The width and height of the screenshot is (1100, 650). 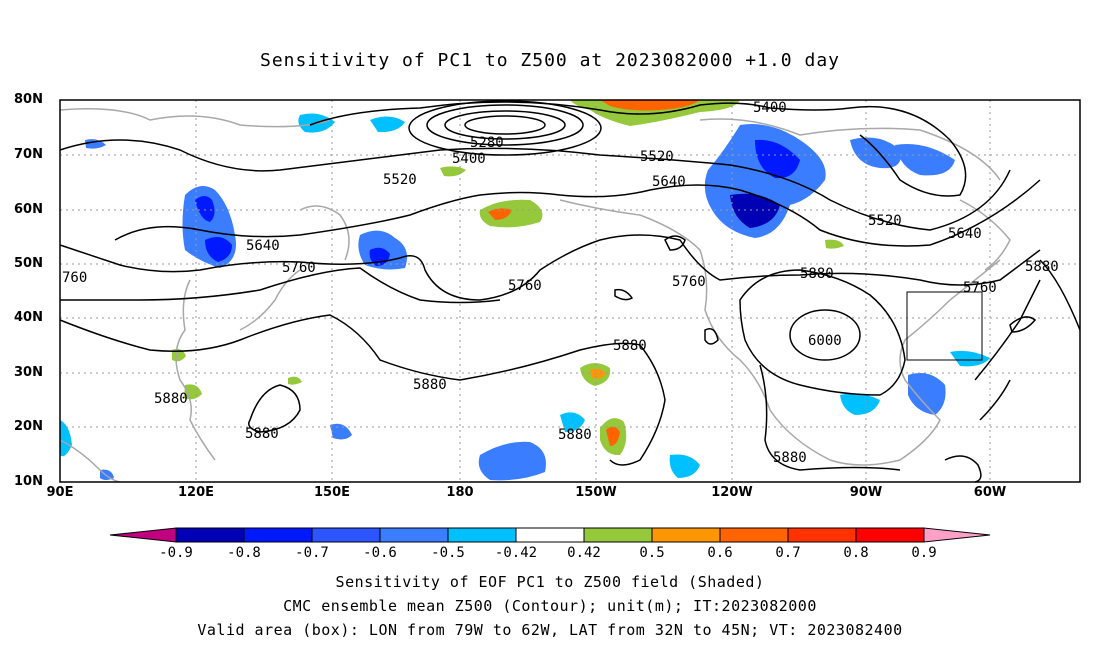 I want to click on lat-label: 60N, so click(x=28, y=209).